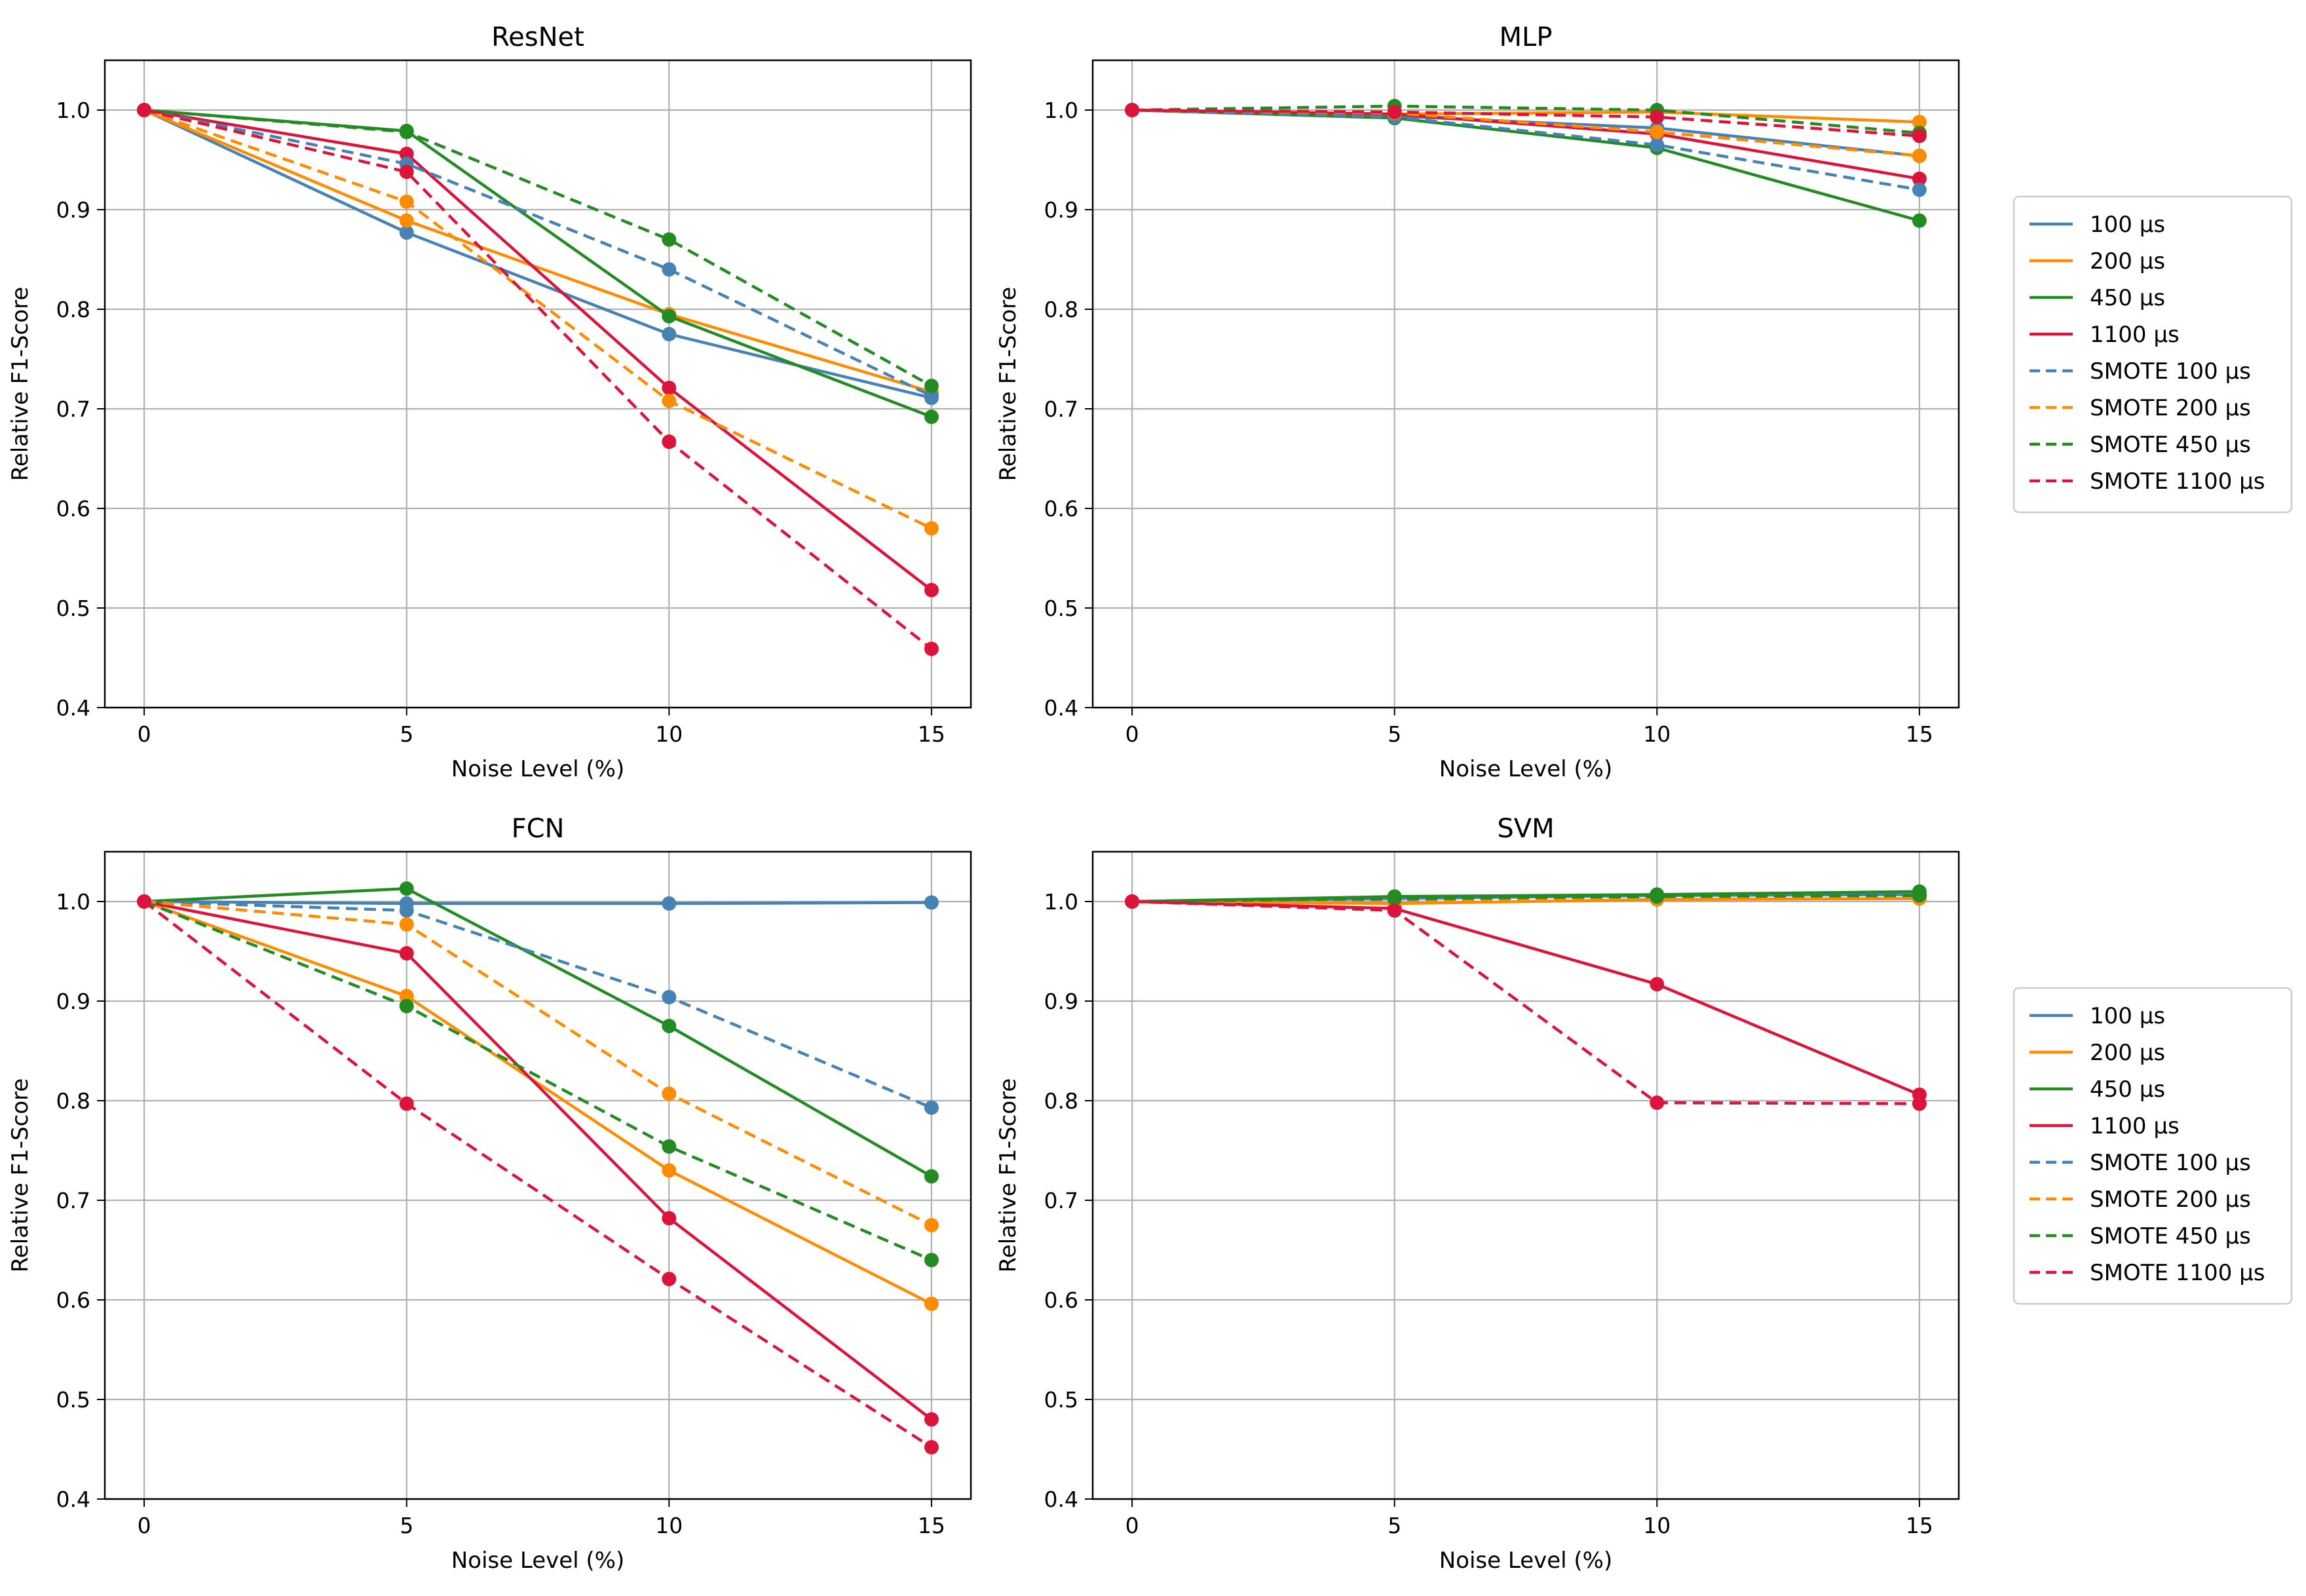 Image resolution: width=2306 pixels, height=1596 pixels. Describe the element at coordinates (1526, 123) in the screenshot. I see `series-smote-1100-us` at that location.